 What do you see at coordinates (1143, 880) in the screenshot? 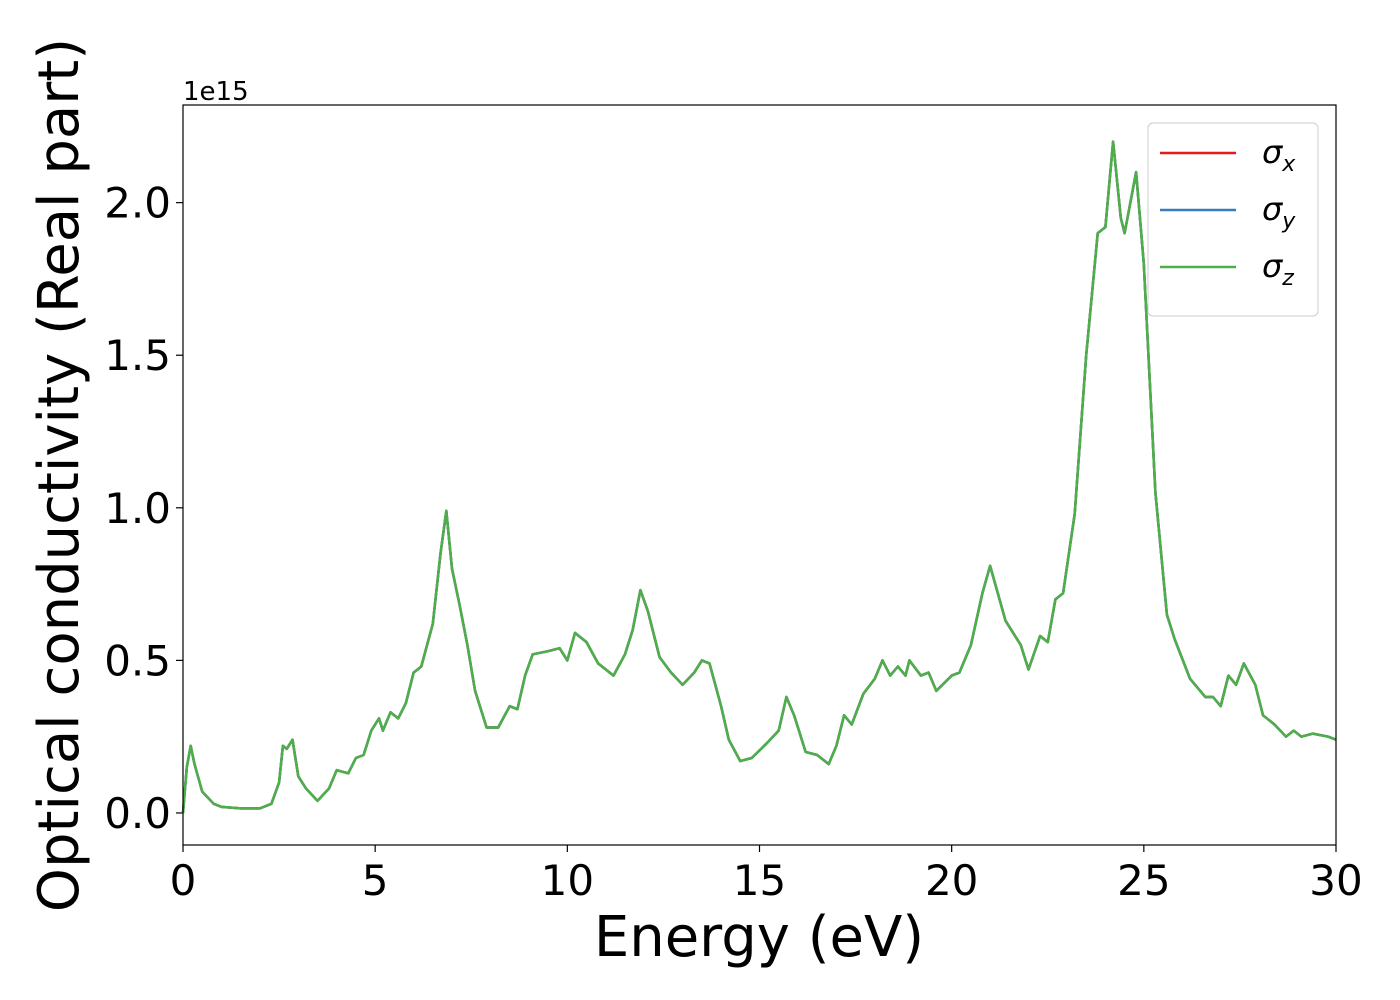
I see `x-tick-label: 25` at bounding box center [1143, 880].